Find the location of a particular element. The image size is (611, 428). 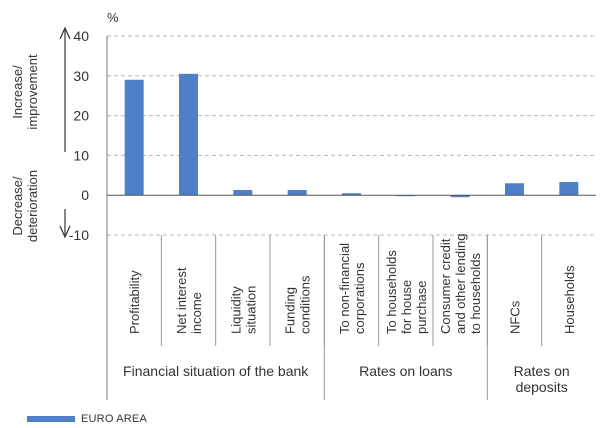

category-label: situation is located at coordinates (250, 310).